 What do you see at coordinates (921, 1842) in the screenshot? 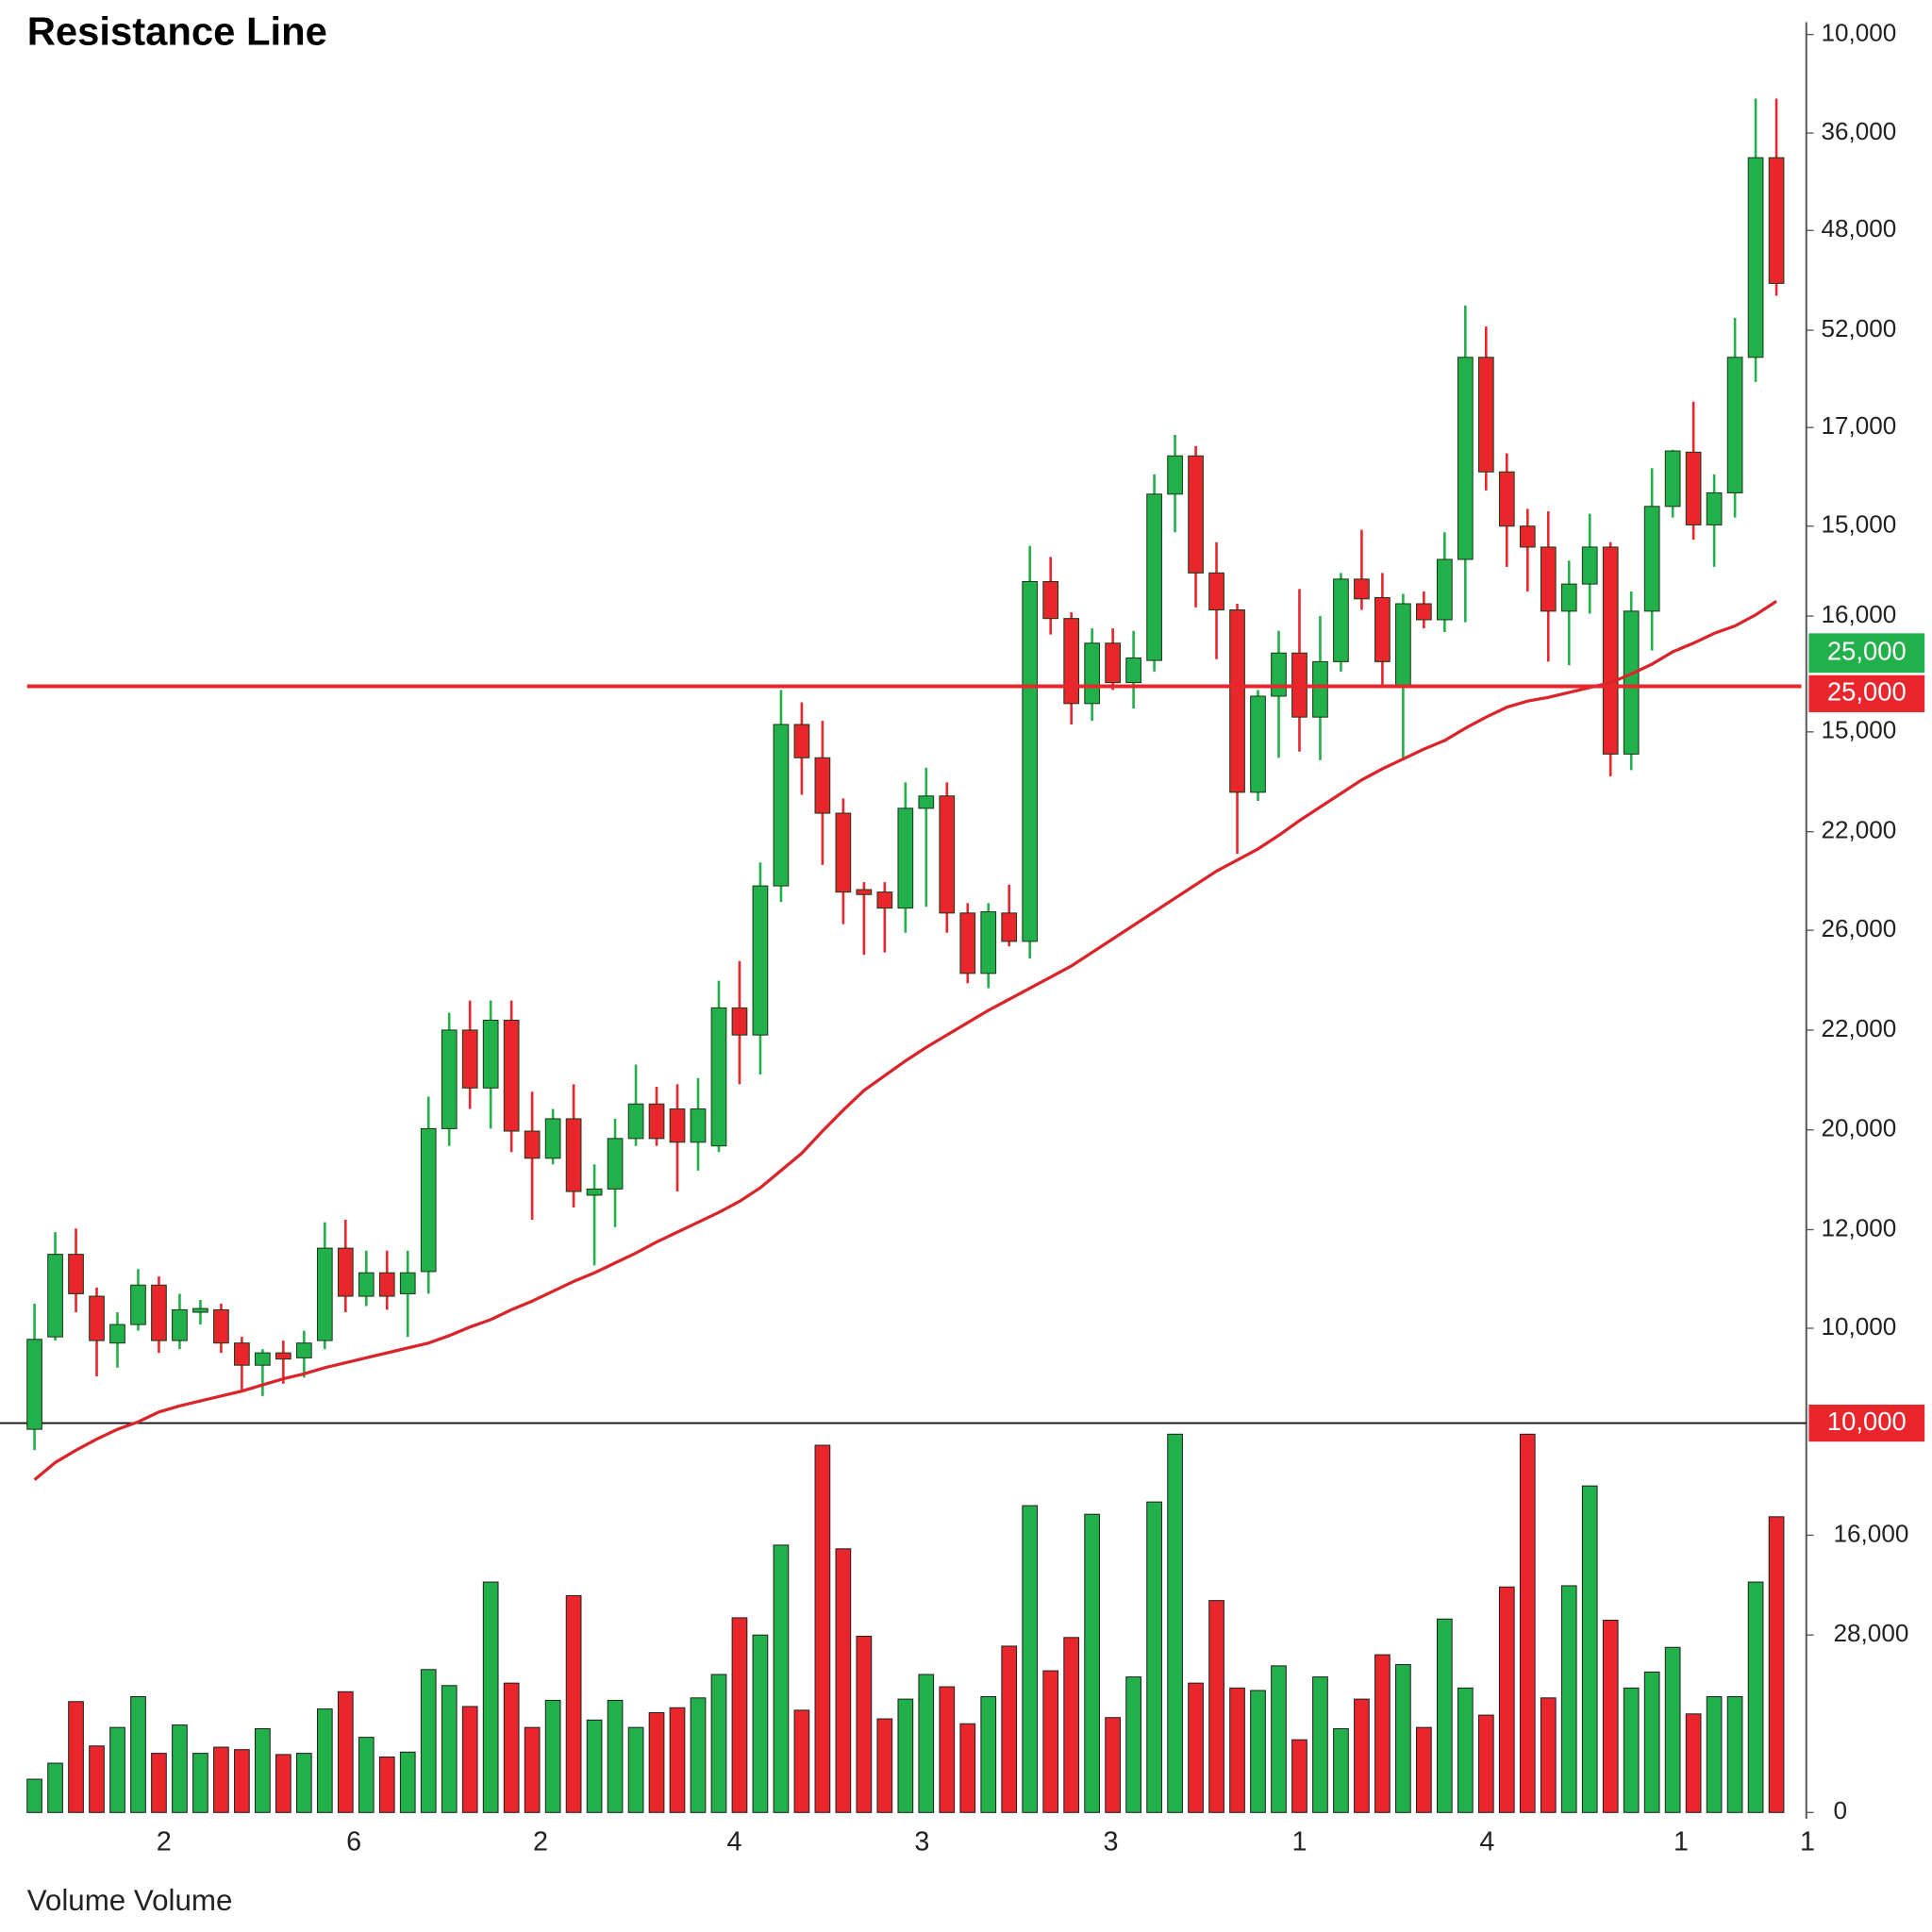
I see `x-tick-label: 3` at bounding box center [921, 1842].